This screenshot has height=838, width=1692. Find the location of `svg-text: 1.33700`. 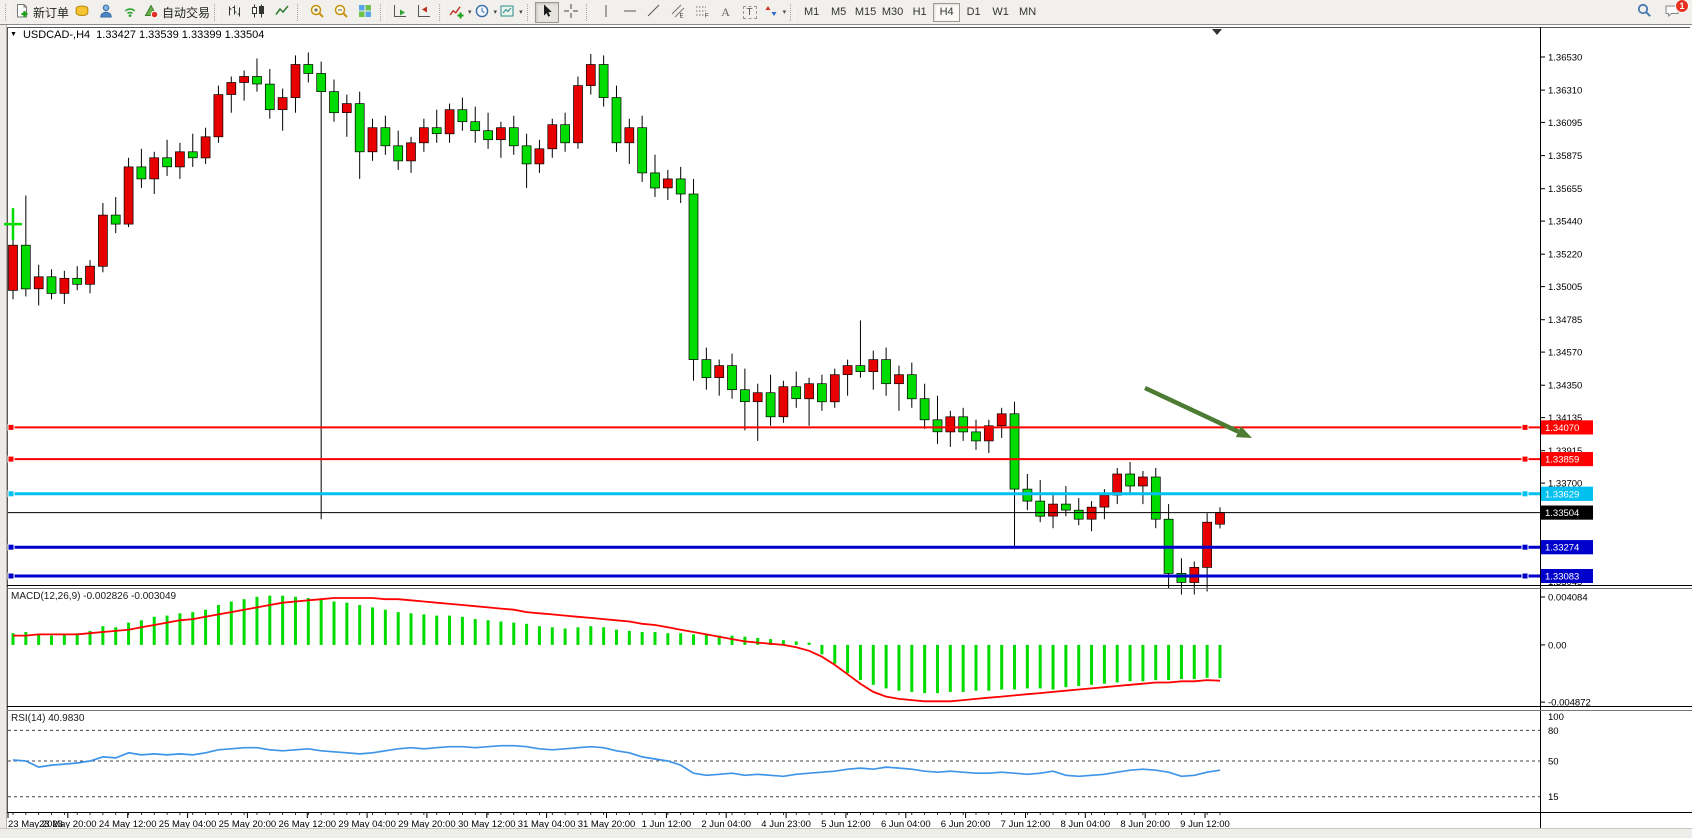

svg-text: 1.33700 is located at coordinates (1565, 484).